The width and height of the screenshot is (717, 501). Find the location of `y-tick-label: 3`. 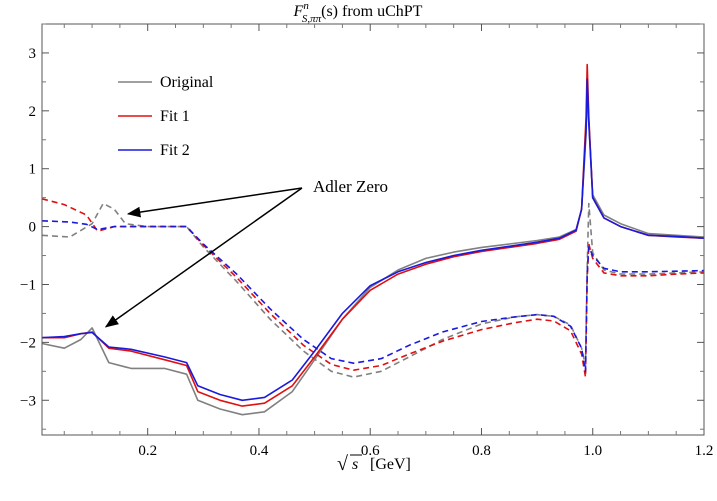

y-tick-label: 3 is located at coordinates (33, 54).